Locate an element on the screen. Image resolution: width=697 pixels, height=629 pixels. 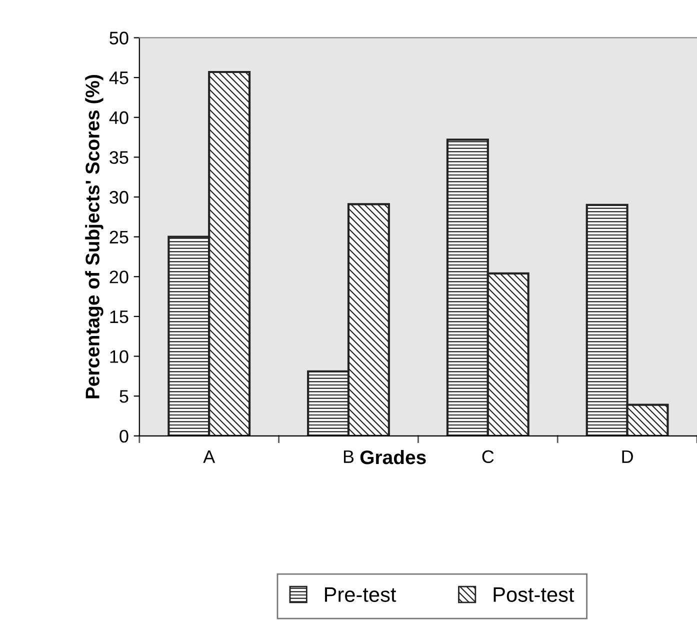
y-tick-label: 5 is located at coordinates (124, 396).